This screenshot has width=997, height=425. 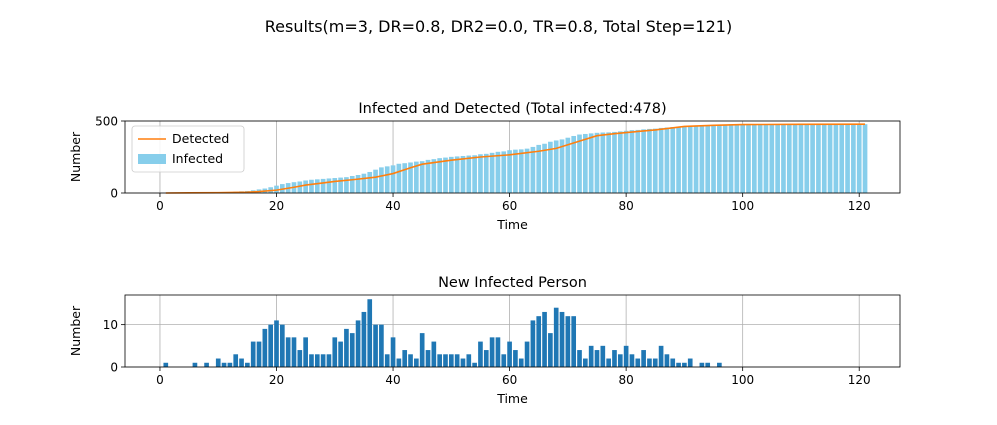 What do you see at coordinates (625, 380) in the screenshot?
I see `x-tick-label: 80` at bounding box center [625, 380].